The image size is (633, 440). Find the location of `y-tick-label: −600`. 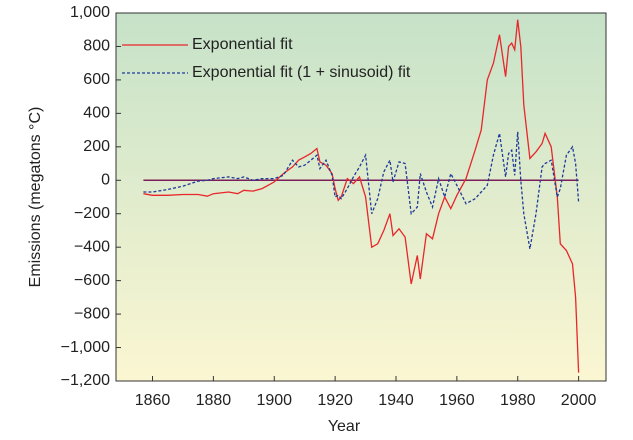

y-tick-label: −600 is located at coordinates (92, 280).